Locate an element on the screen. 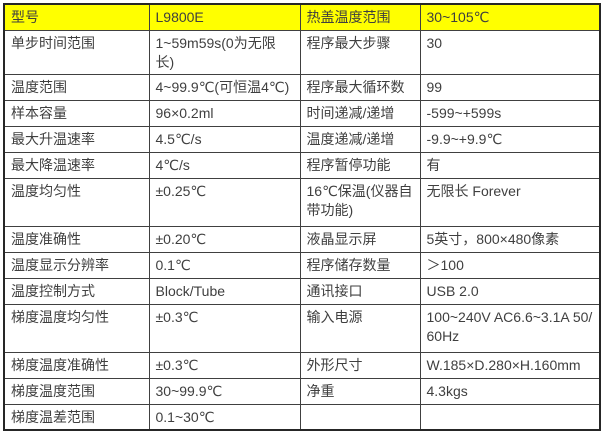 The image size is (602, 431). spec-value-cell: 99 is located at coordinates (510, 87).